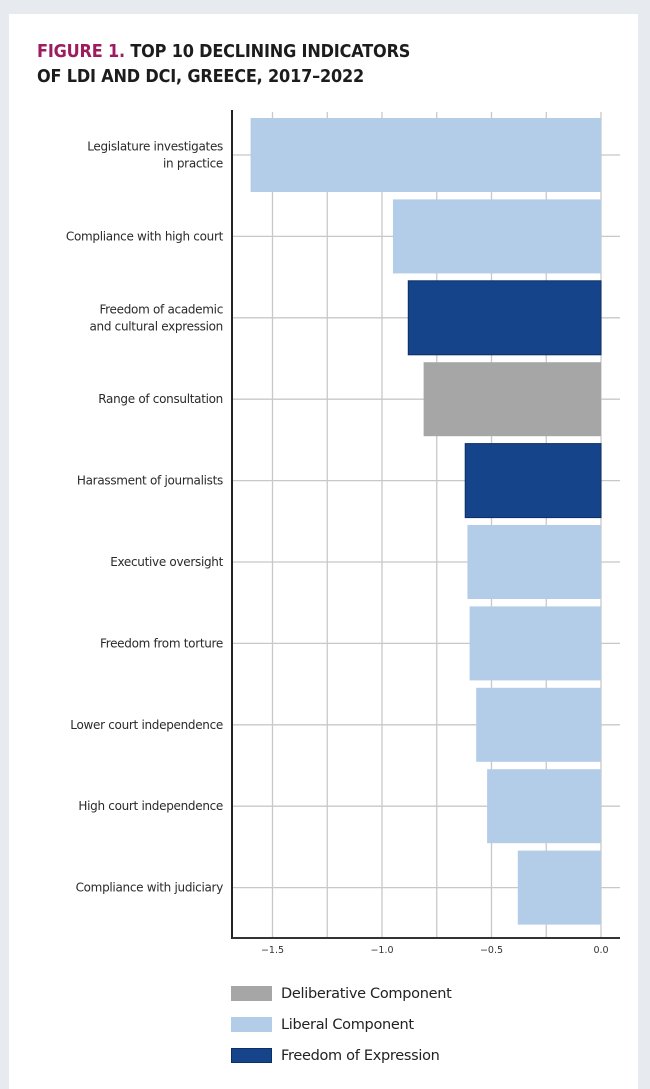 The height and width of the screenshot is (1089, 650). I want to click on legend-item-deliberative: Deliberative Component, so click(341, 993).